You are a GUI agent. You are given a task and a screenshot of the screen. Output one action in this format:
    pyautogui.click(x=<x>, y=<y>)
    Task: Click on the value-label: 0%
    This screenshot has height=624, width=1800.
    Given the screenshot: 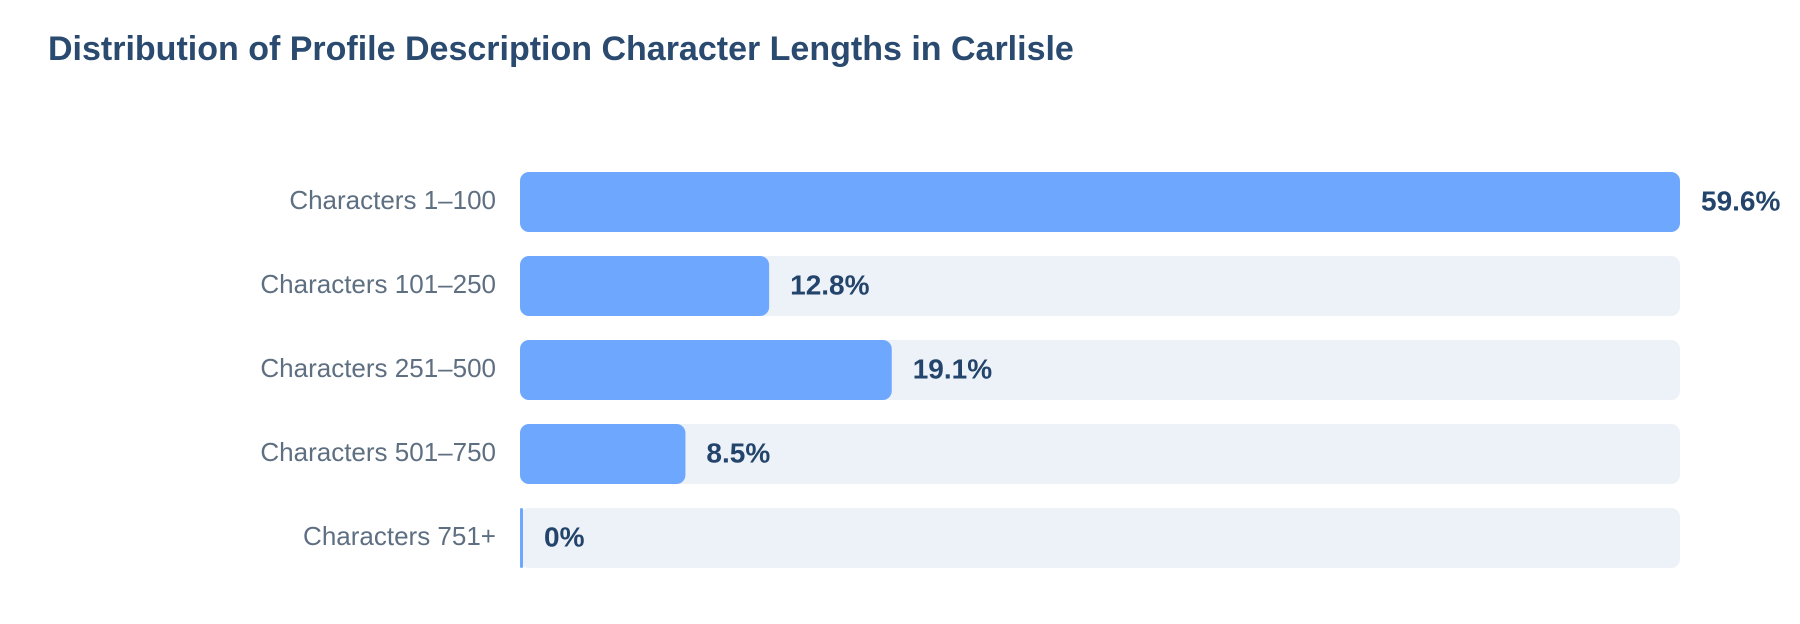 What is the action you would take?
    pyautogui.click(x=564, y=536)
    